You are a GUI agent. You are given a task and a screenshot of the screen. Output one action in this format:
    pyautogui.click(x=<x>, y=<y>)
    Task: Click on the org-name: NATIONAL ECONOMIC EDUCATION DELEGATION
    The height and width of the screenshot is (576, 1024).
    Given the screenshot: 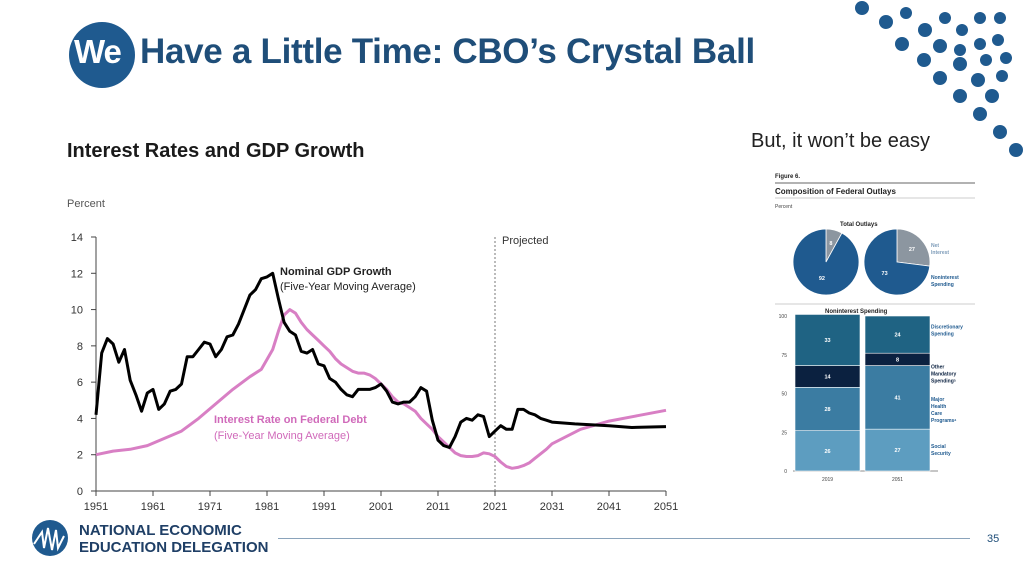 What is the action you would take?
    pyautogui.click(x=173, y=539)
    